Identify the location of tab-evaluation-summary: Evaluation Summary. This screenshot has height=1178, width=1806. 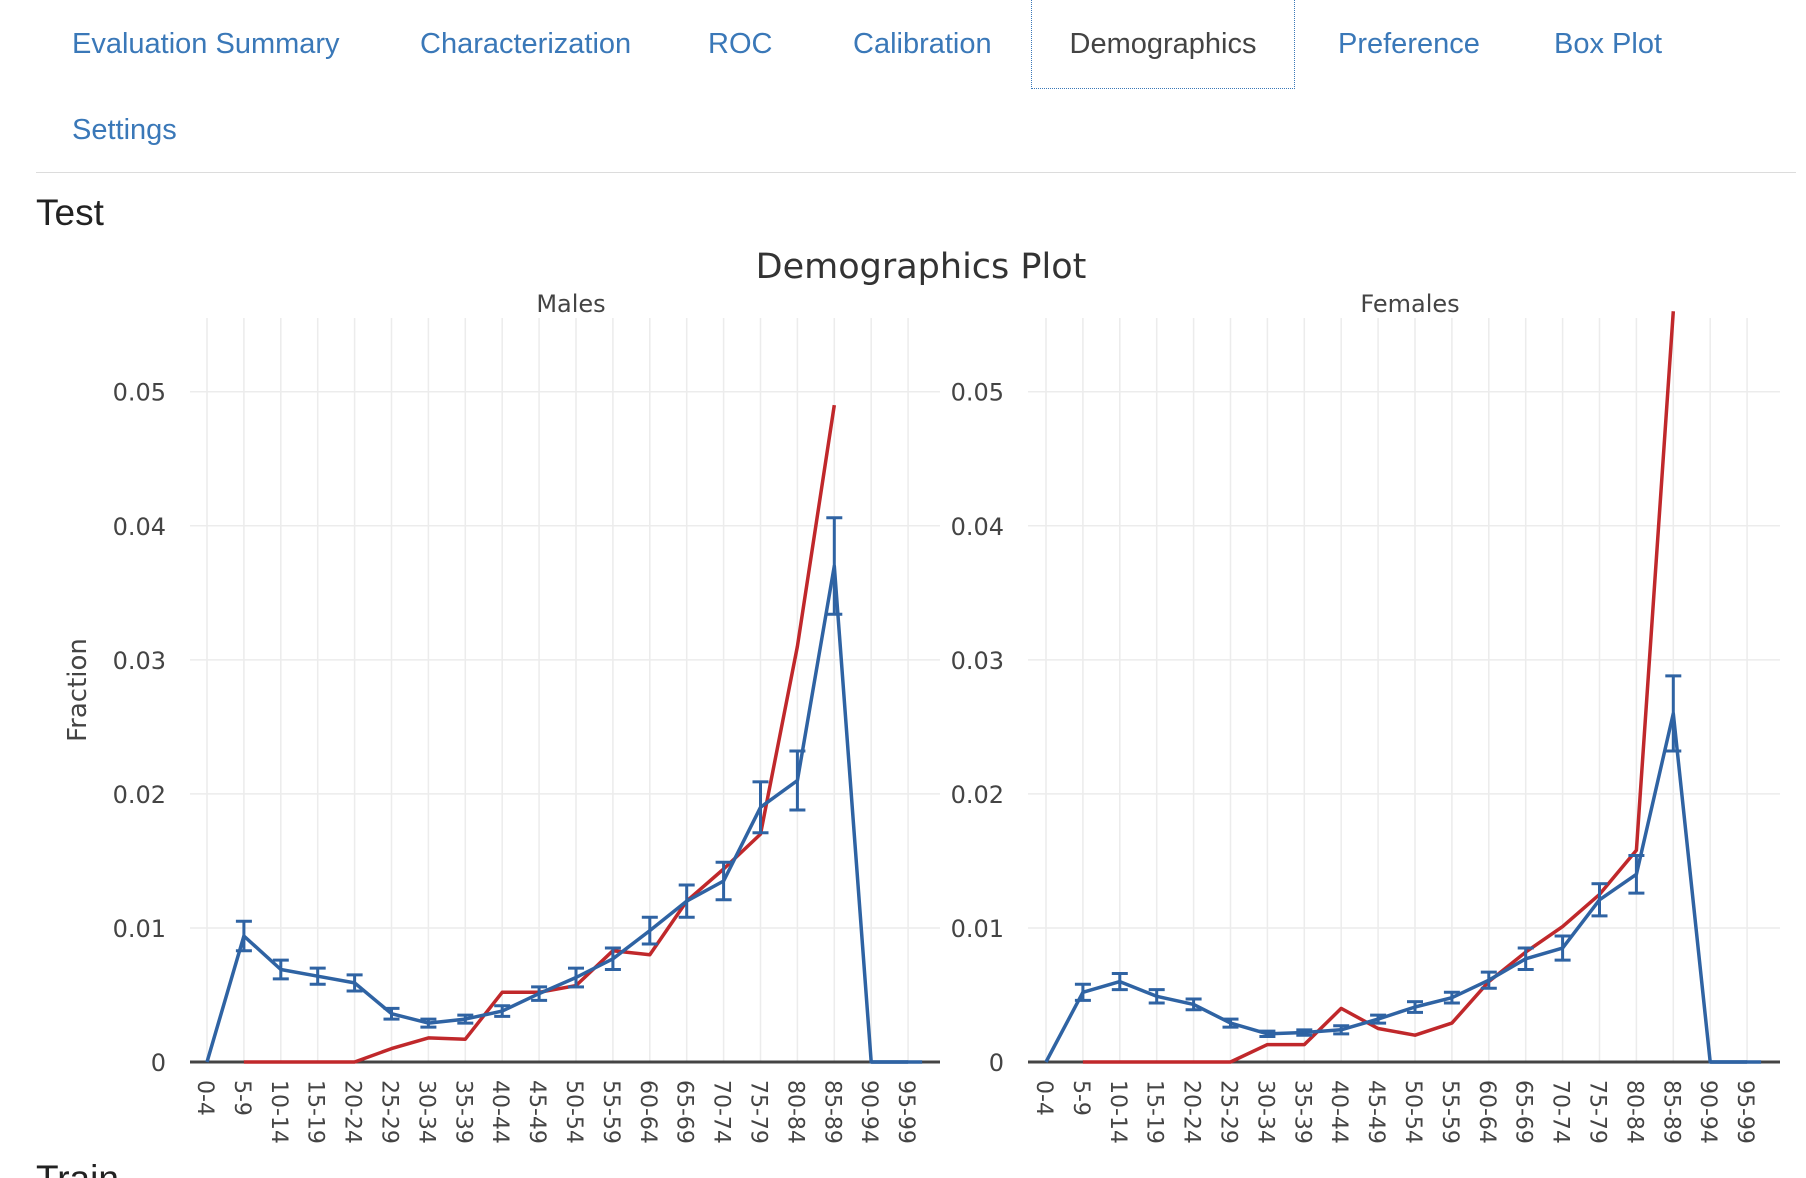
(206, 44).